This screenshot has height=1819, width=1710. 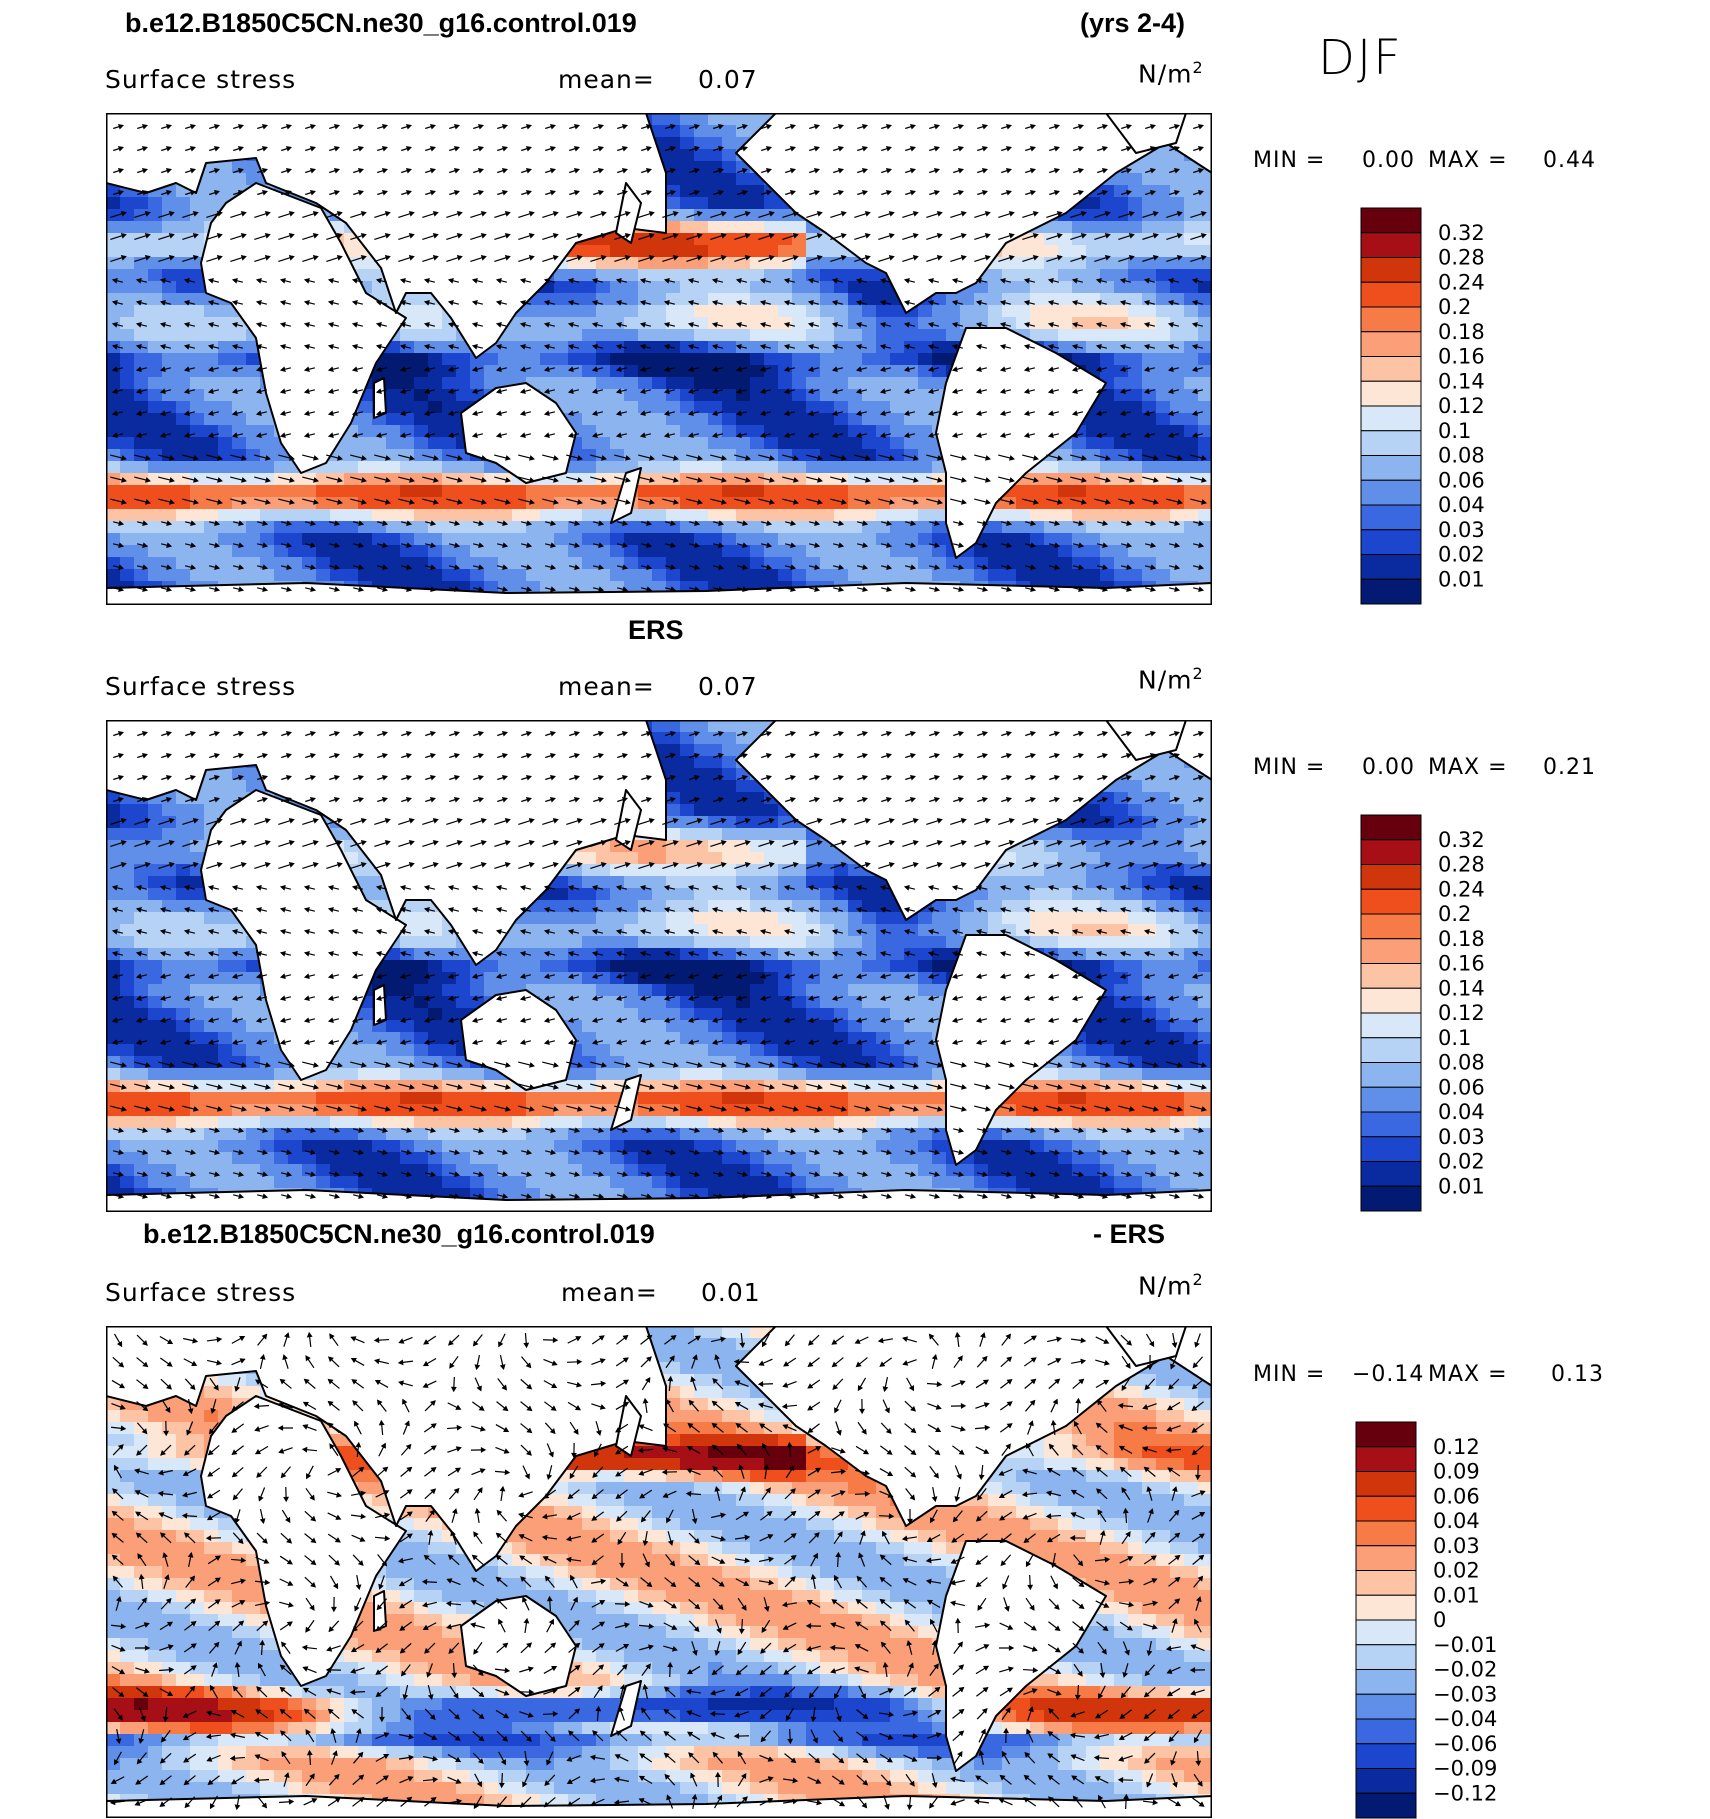 What do you see at coordinates (1569, 160) in the screenshot?
I see `panel1-max-value: 0.44` at bounding box center [1569, 160].